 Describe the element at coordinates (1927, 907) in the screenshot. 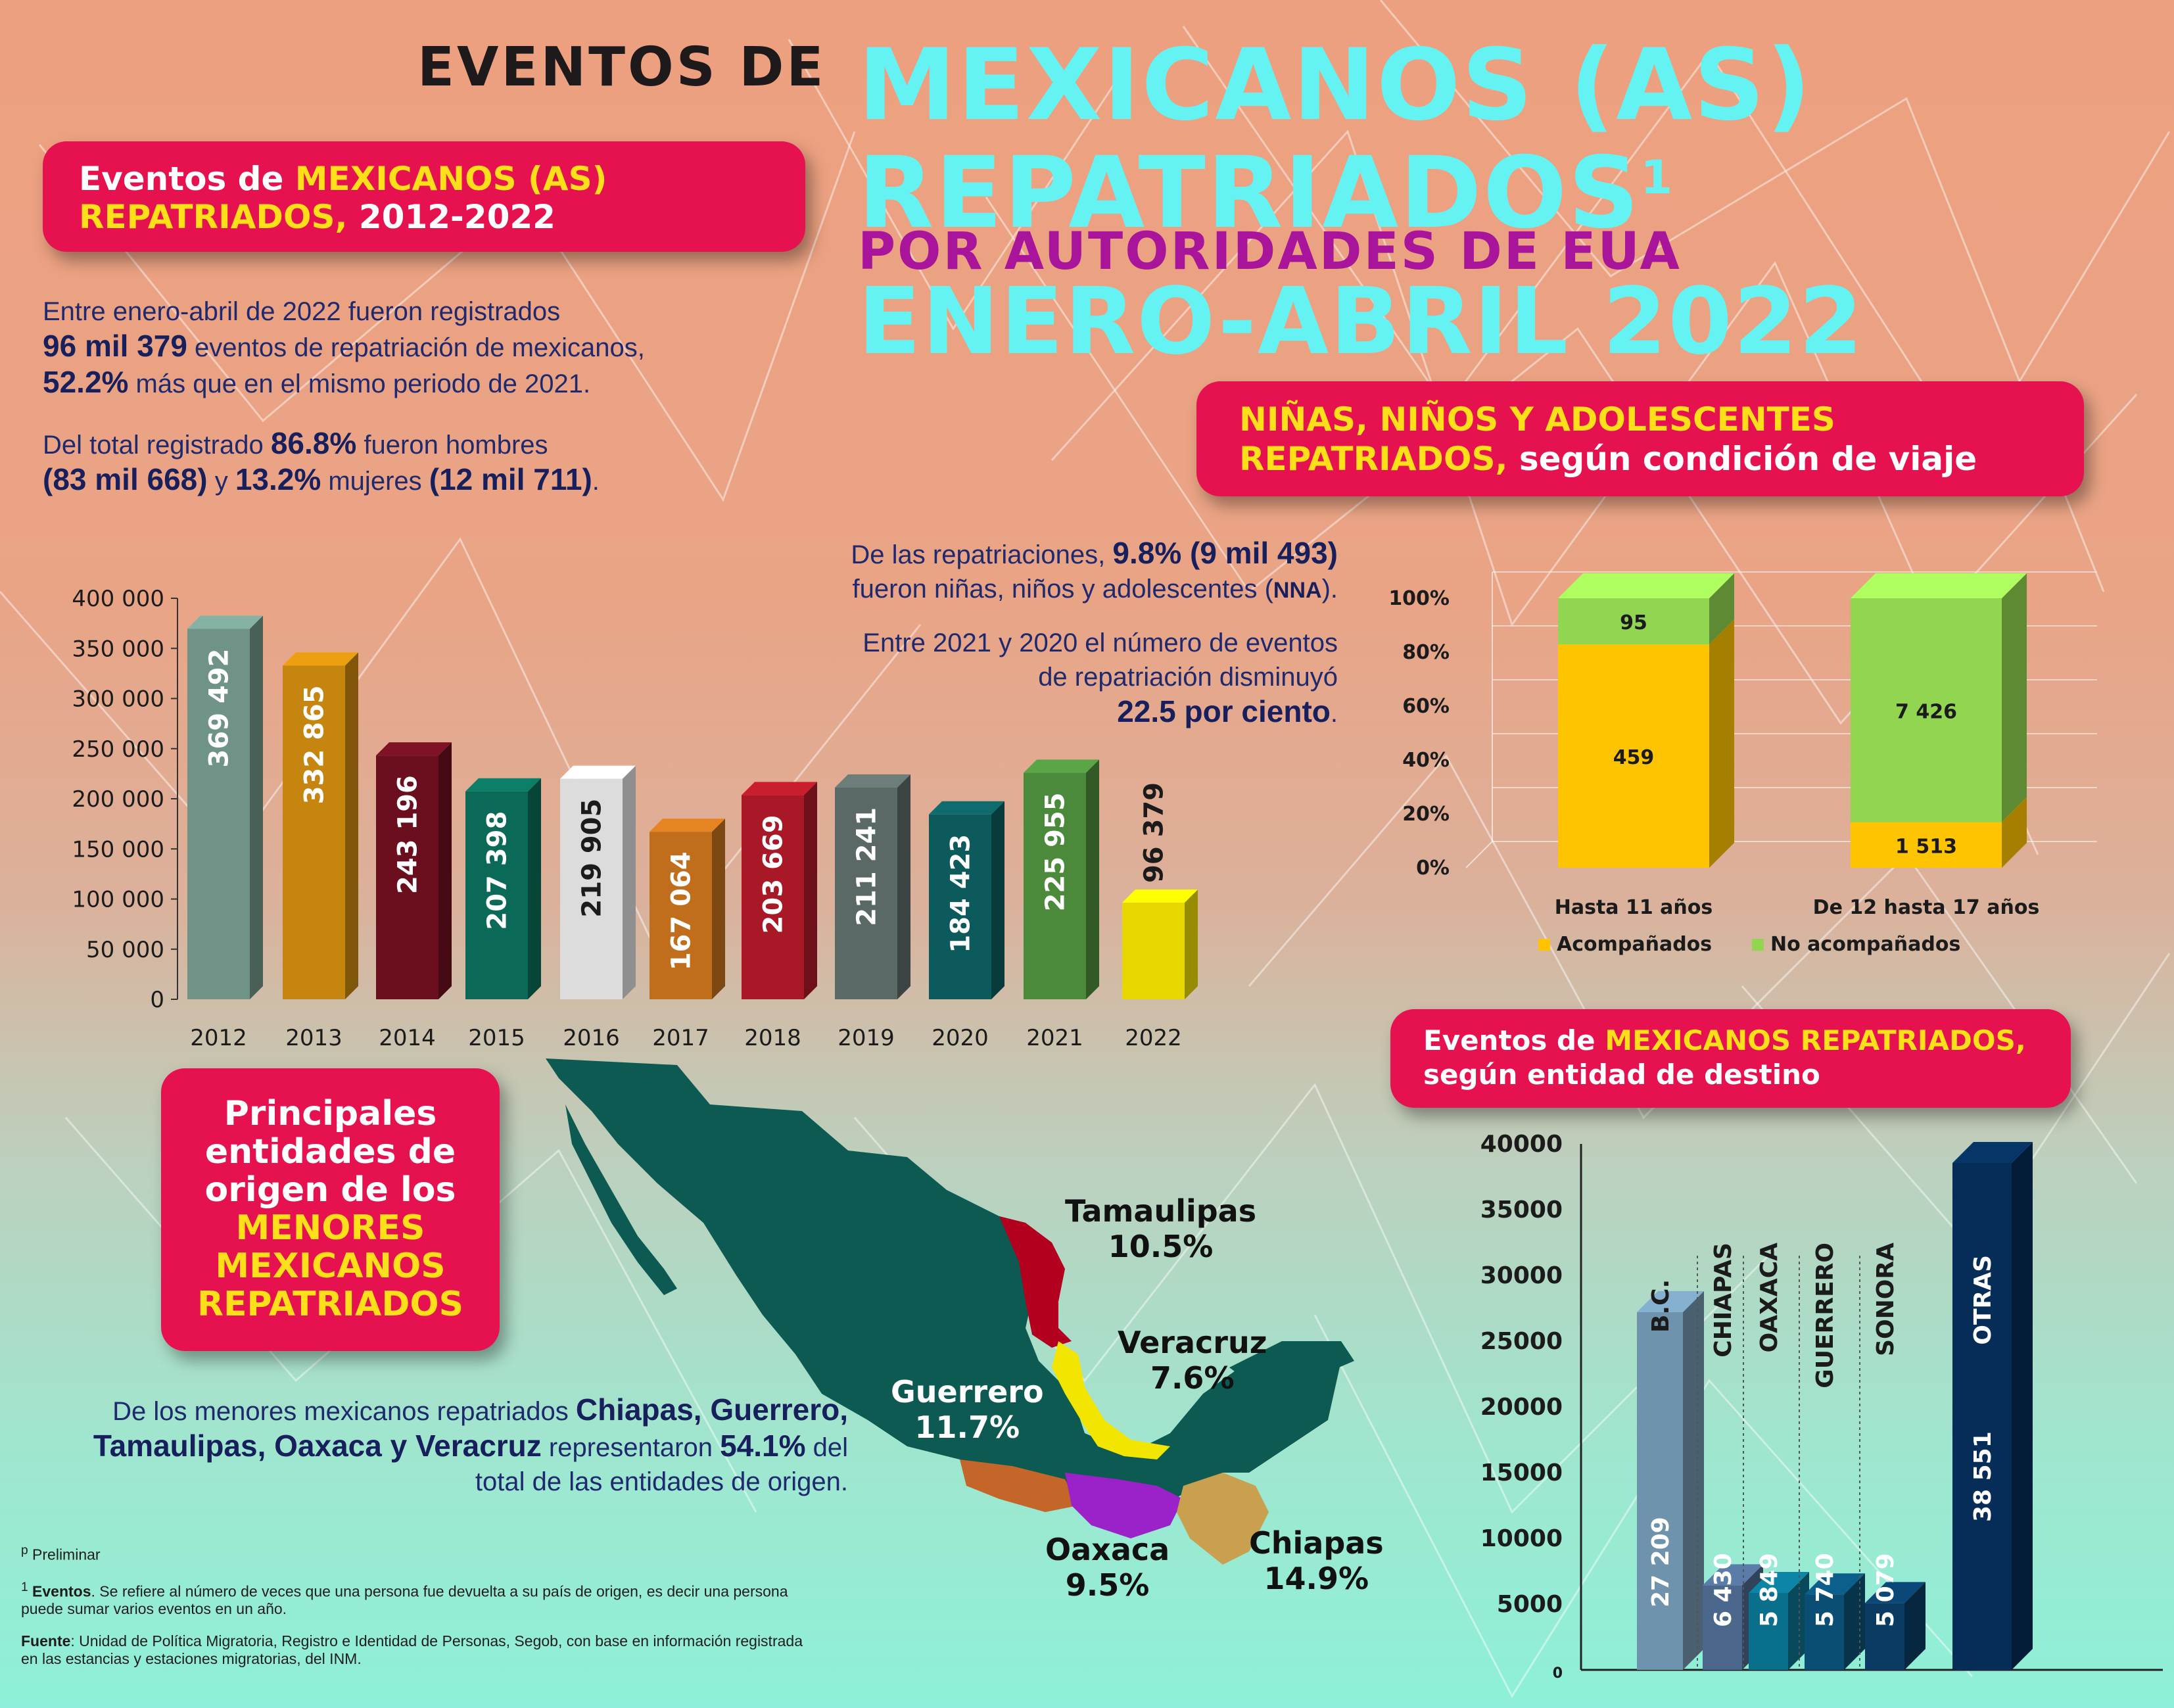

I see `x-tick-label: De 12 hasta 17 años` at that location.